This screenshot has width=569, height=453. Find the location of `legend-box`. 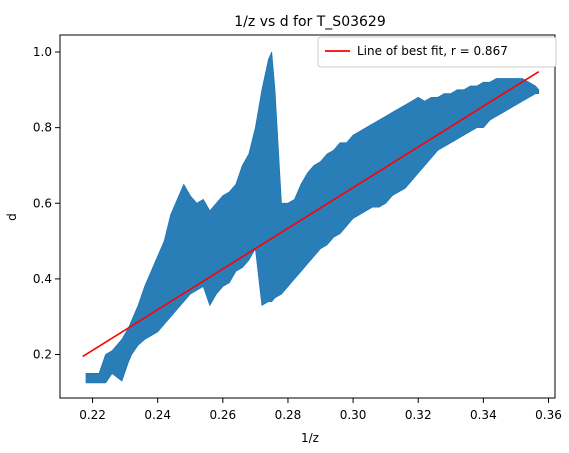

legend-box is located at coordinates (437, 52).